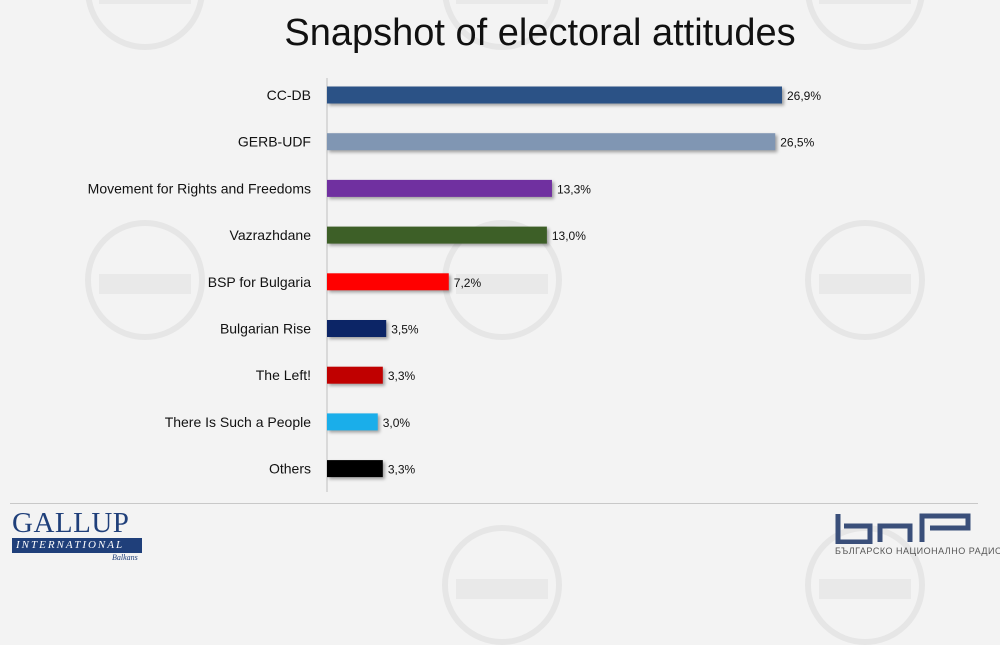 This screenshot has height=645, width=1000. I want to click on chart-title: Snapshot of electoral attitudes, so click(540, 33).